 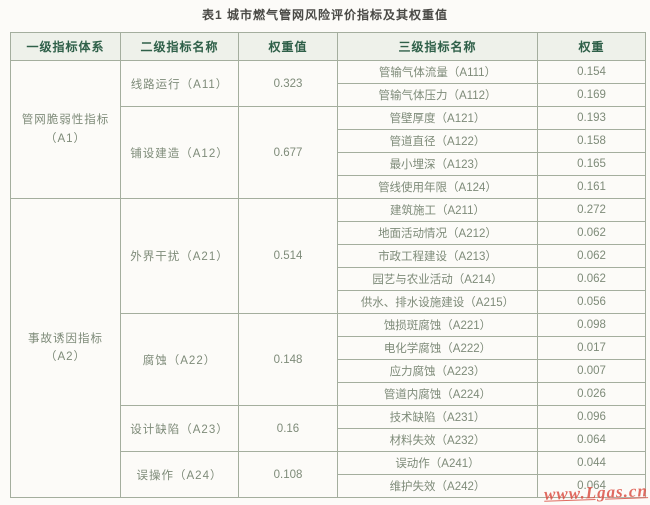 I want to click on level1-code: （A1）, so click(x=65, y=138).